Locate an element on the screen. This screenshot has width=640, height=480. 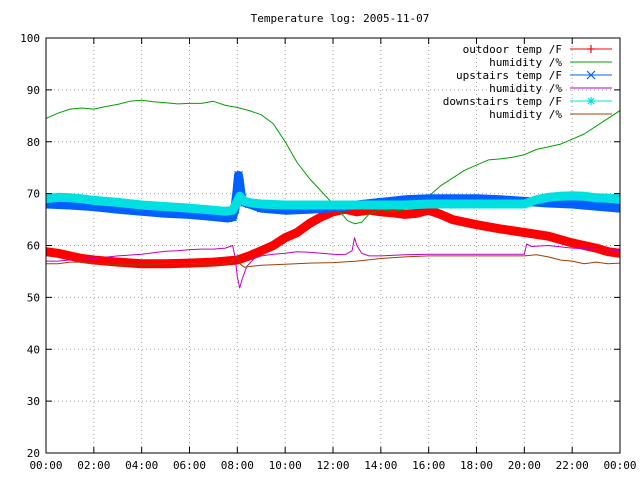
legend-item: upstairs temp /F is located at coordinates (534, 75).